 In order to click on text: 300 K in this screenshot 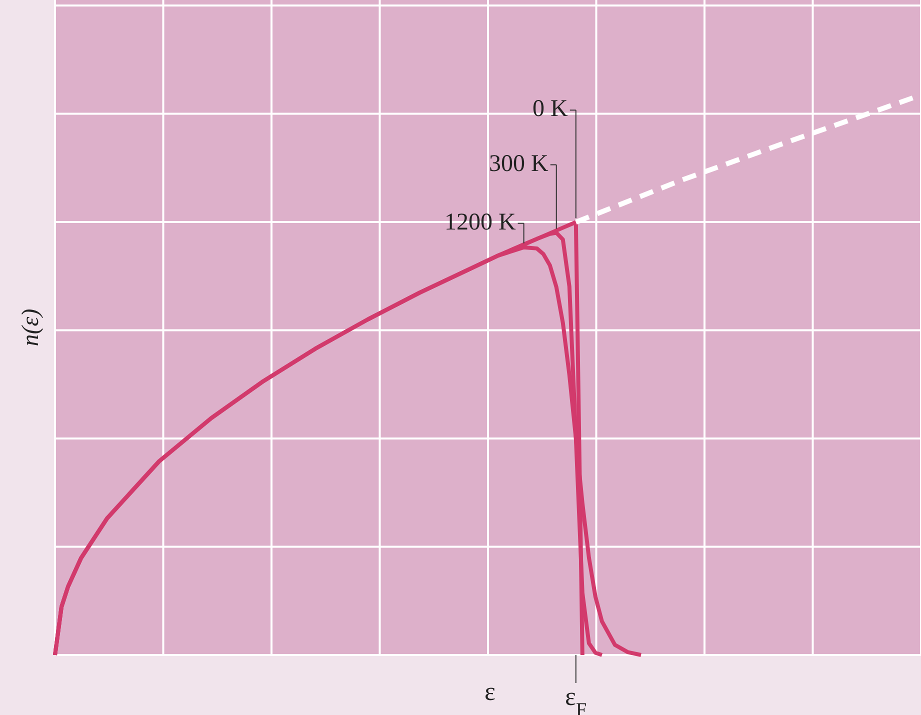, I will do `click(519, 163)`.